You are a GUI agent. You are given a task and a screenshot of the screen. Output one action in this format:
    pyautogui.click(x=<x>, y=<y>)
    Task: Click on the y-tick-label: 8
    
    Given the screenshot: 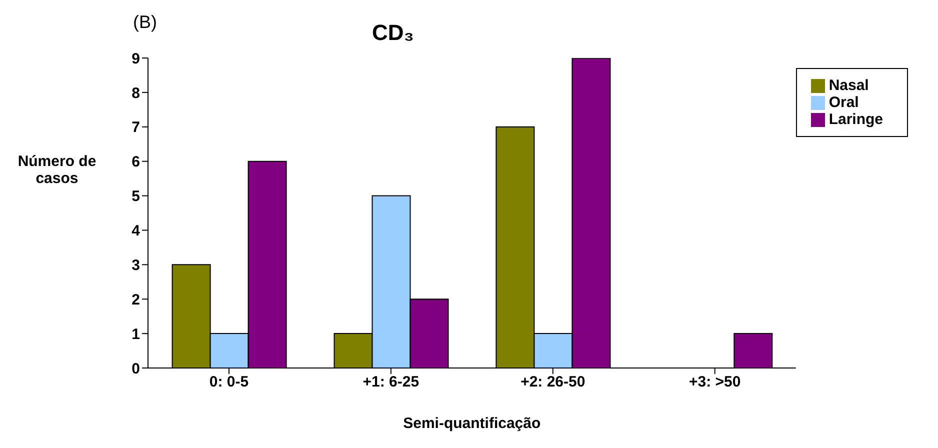 What is the action you would take?
    pyautogui.click(x=136, y=93)
    